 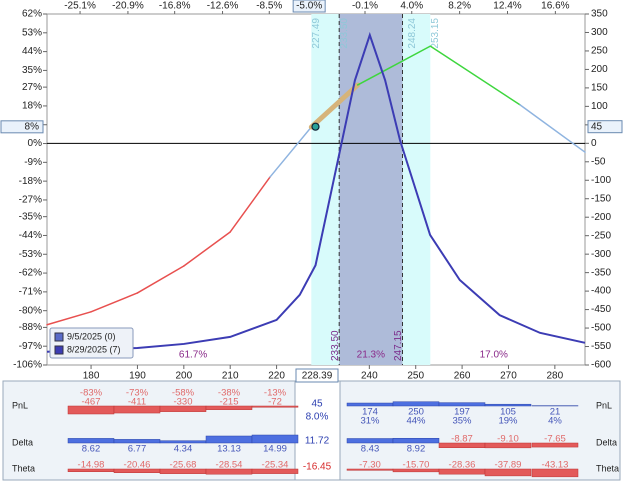 I want to click on y-tick-label: 44%, so click(x=32, y=51).